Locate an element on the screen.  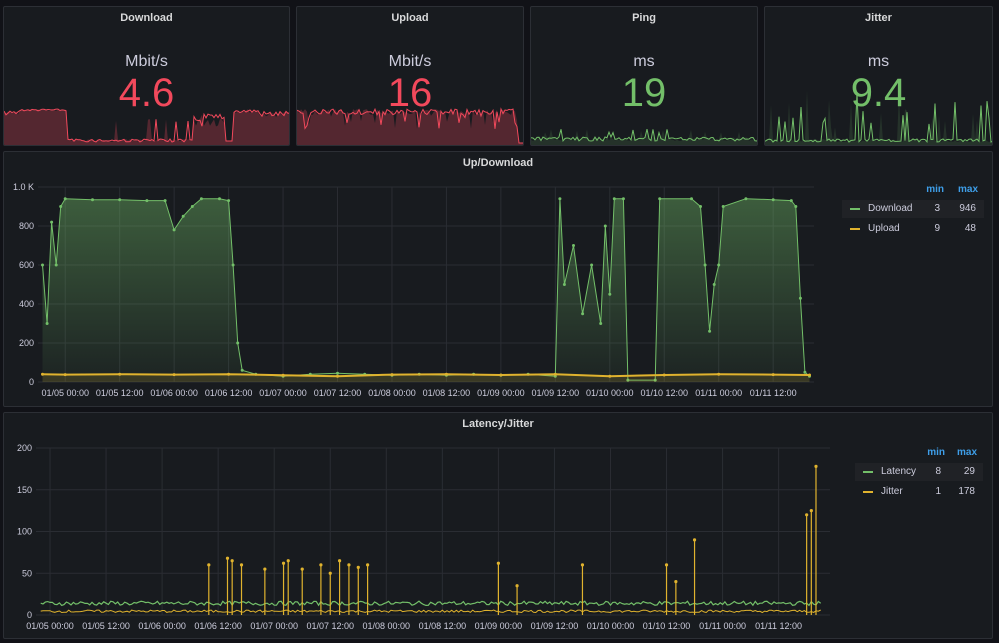
panel-title: Up/Download is located at coordinates (498, 163).